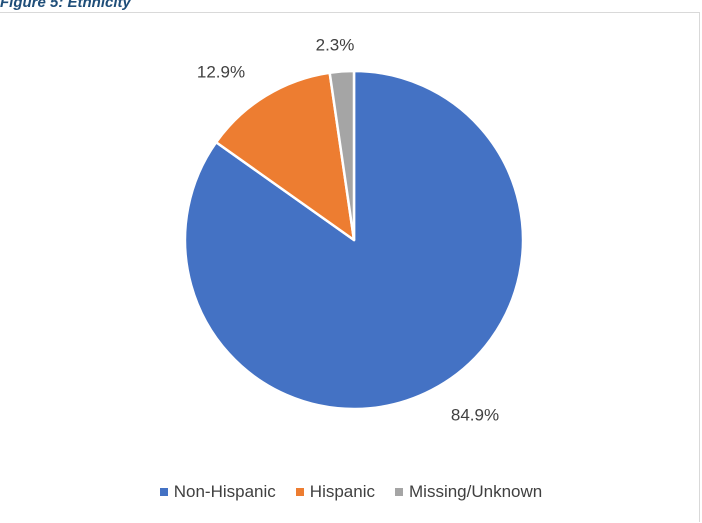 The width and height of the screenshot is (702, 523). Describe the element at coordinates (163, 492) in the screenshot. I see `legend-swatch-non-hispanic` at that location.